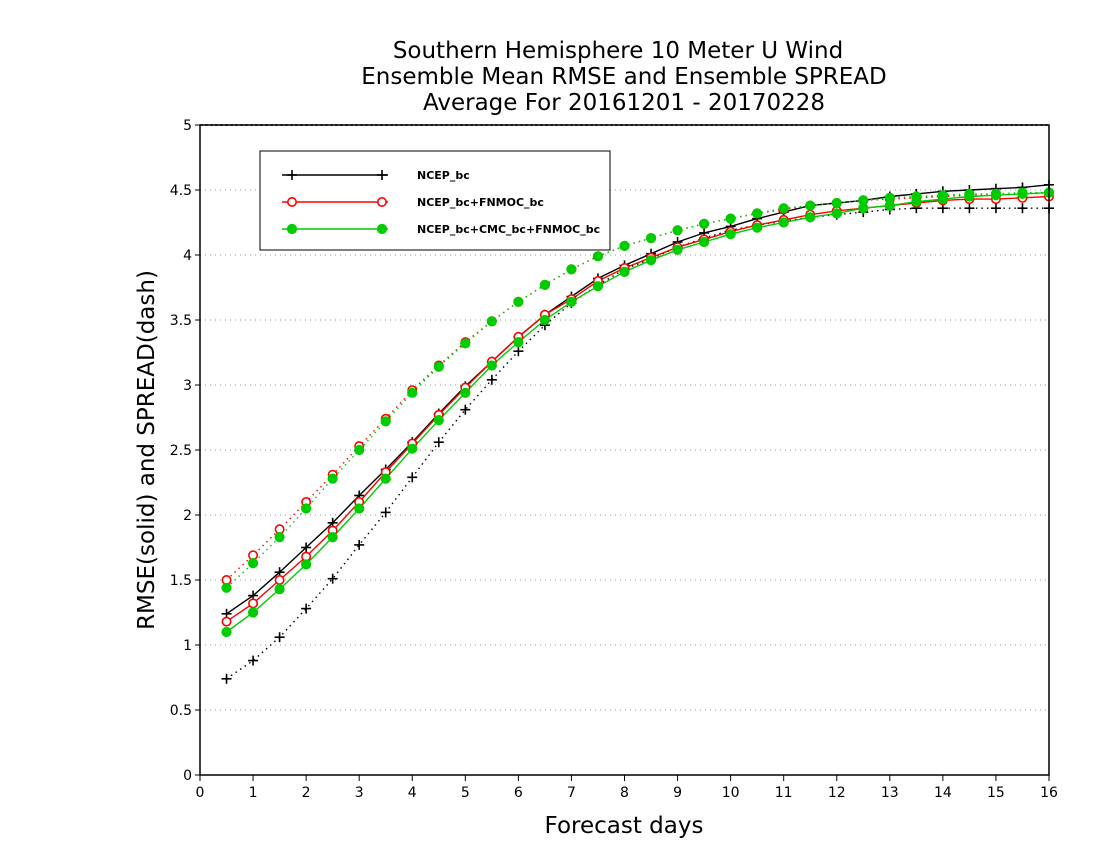 The image size is (1100, 850). What do you see at coordinates (1049, 793) in the screenshot?
I see `x-tick-label: 16` at bounding box center [1049, 793].